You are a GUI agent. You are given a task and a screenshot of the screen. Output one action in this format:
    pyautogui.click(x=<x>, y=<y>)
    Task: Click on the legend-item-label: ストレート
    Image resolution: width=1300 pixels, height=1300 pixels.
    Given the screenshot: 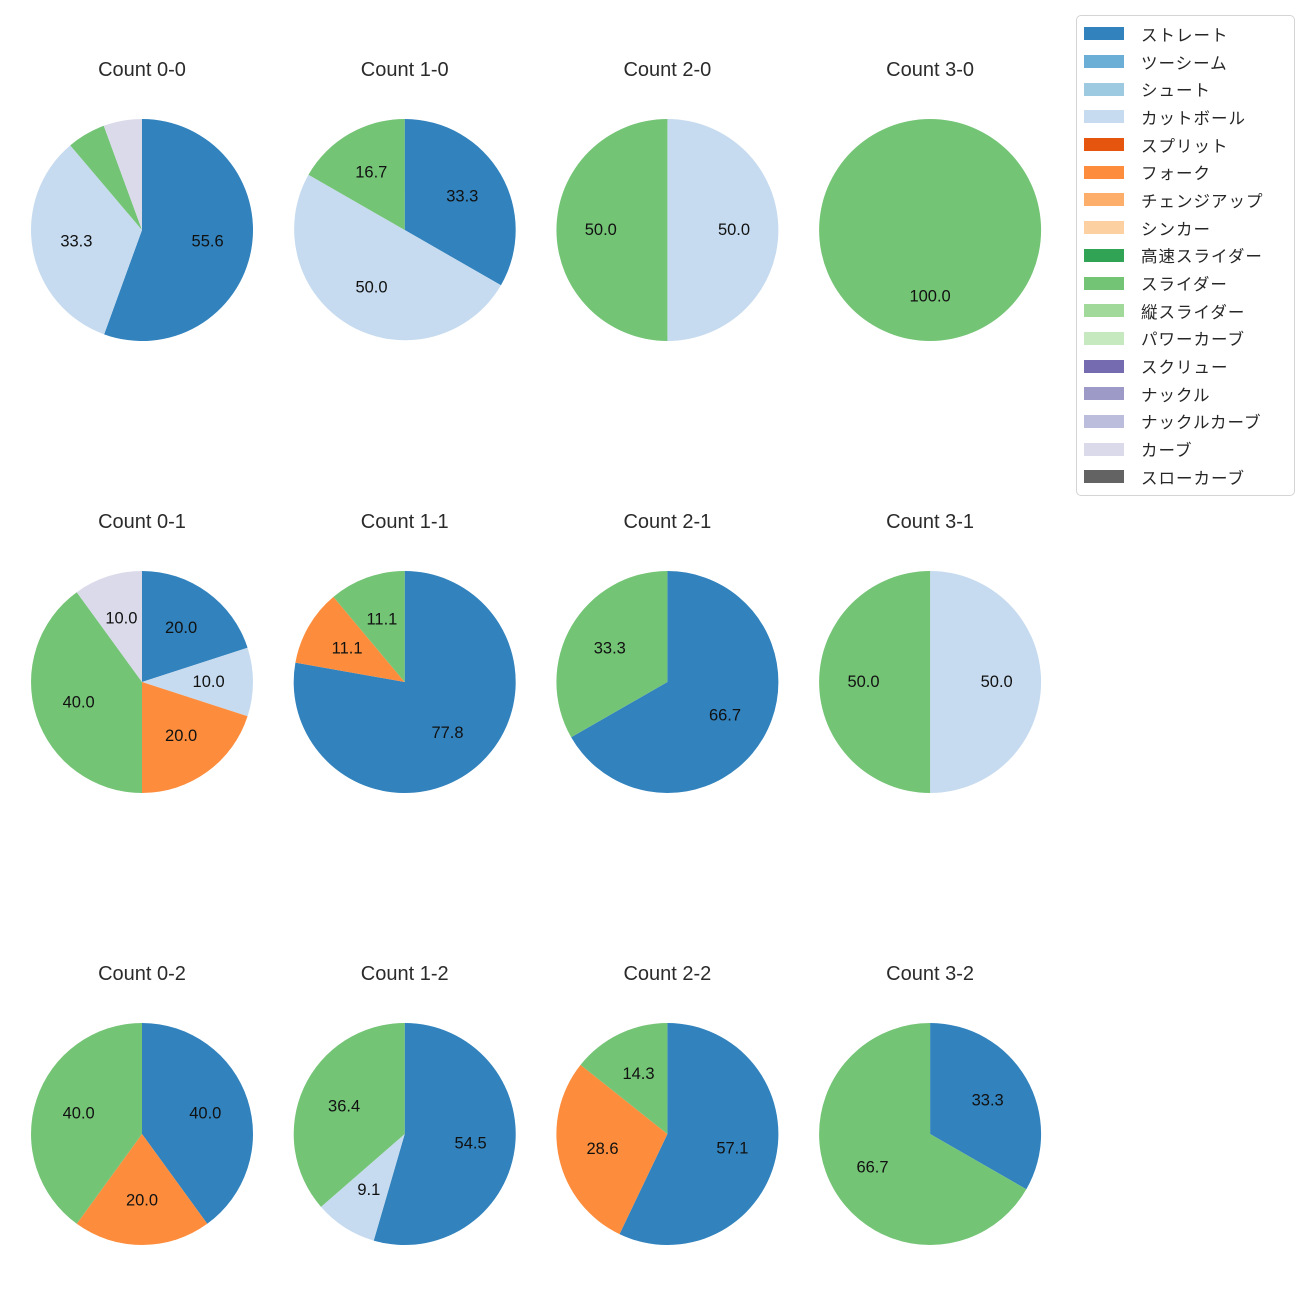 What is the action you would take?
    pyautogui.click(x=1185, y=35)
    